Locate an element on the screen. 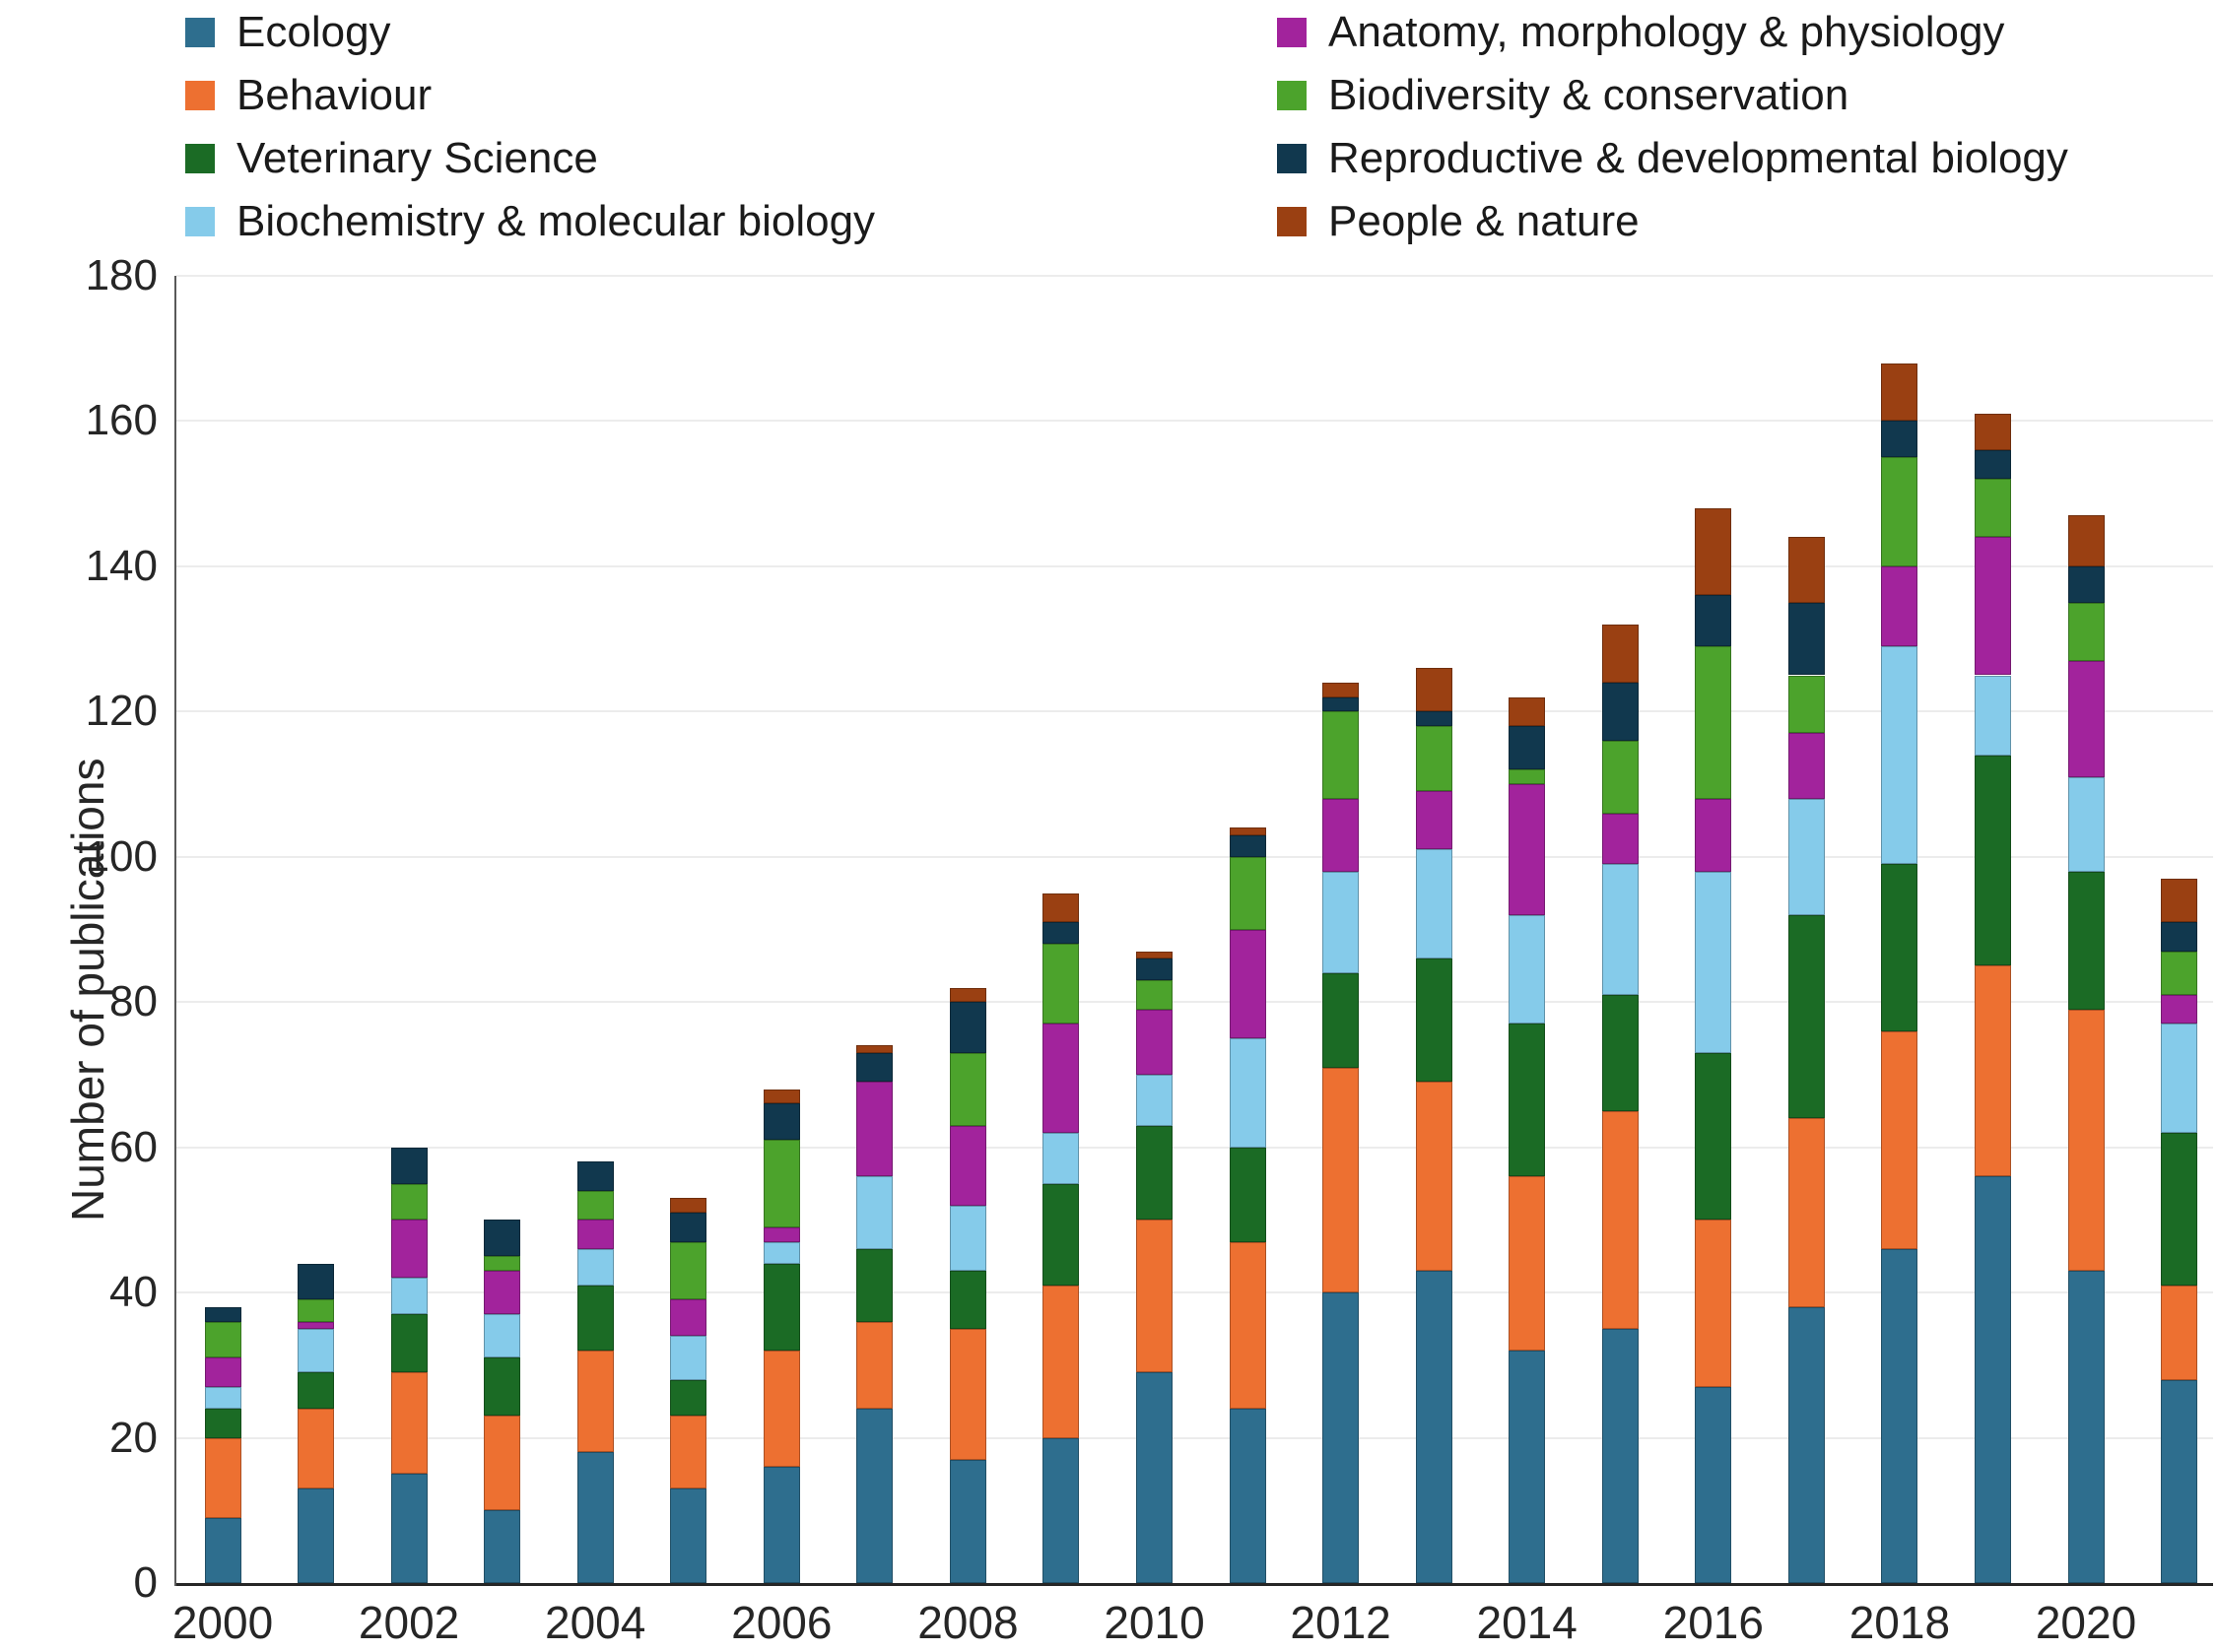  bar-segment-2020-behaviour is located at coordinates (2086, 1140).